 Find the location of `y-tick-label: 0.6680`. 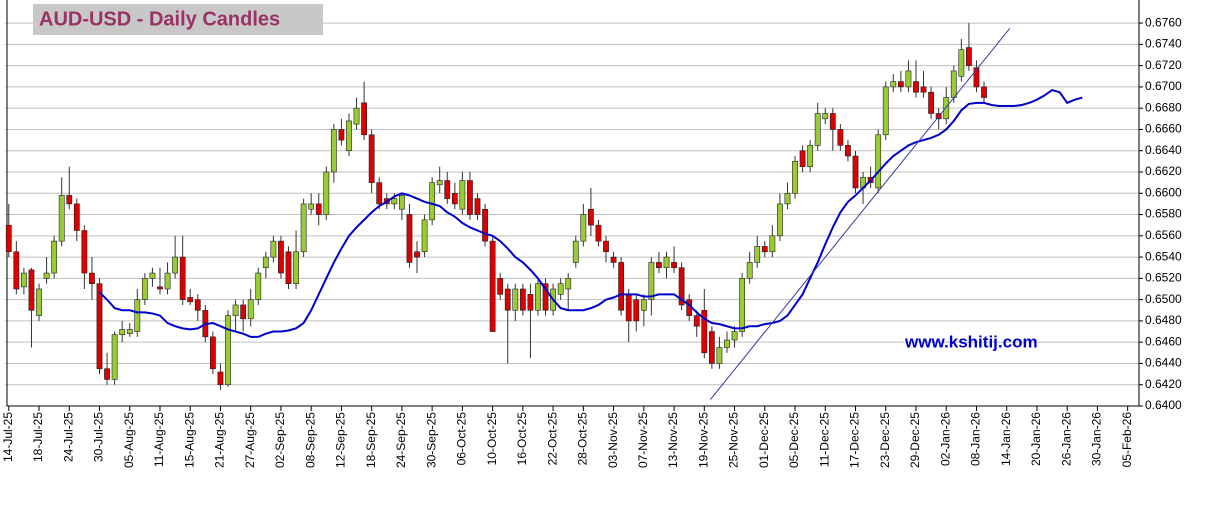

y-tick-label: 0.6680 is located at coordinates (1163, 107).